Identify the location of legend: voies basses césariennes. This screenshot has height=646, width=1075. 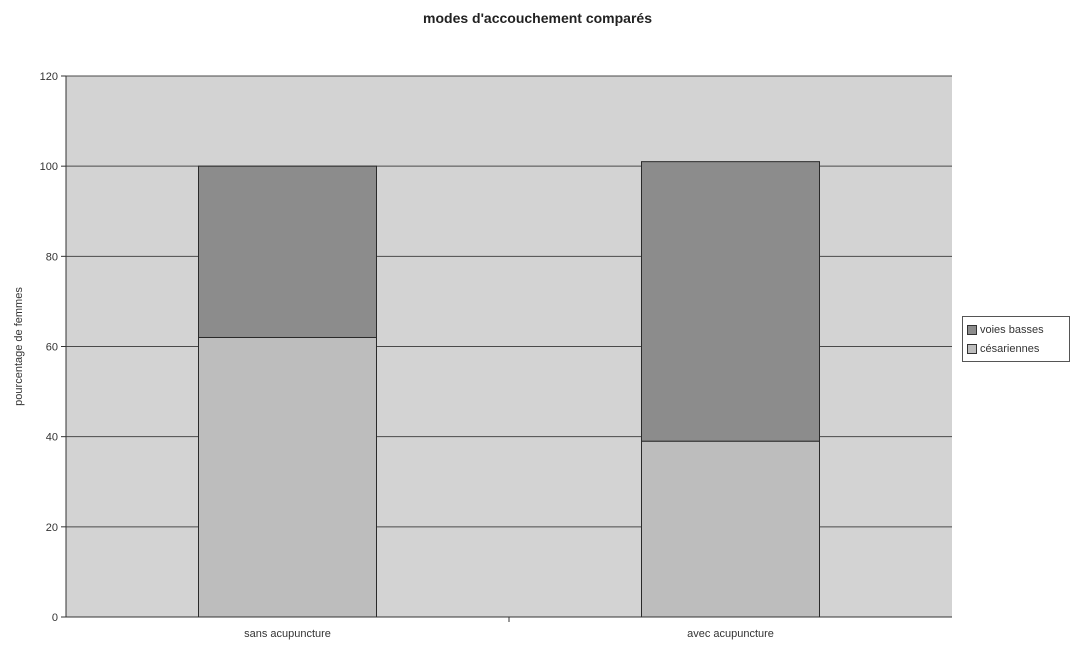
(1016, 339).